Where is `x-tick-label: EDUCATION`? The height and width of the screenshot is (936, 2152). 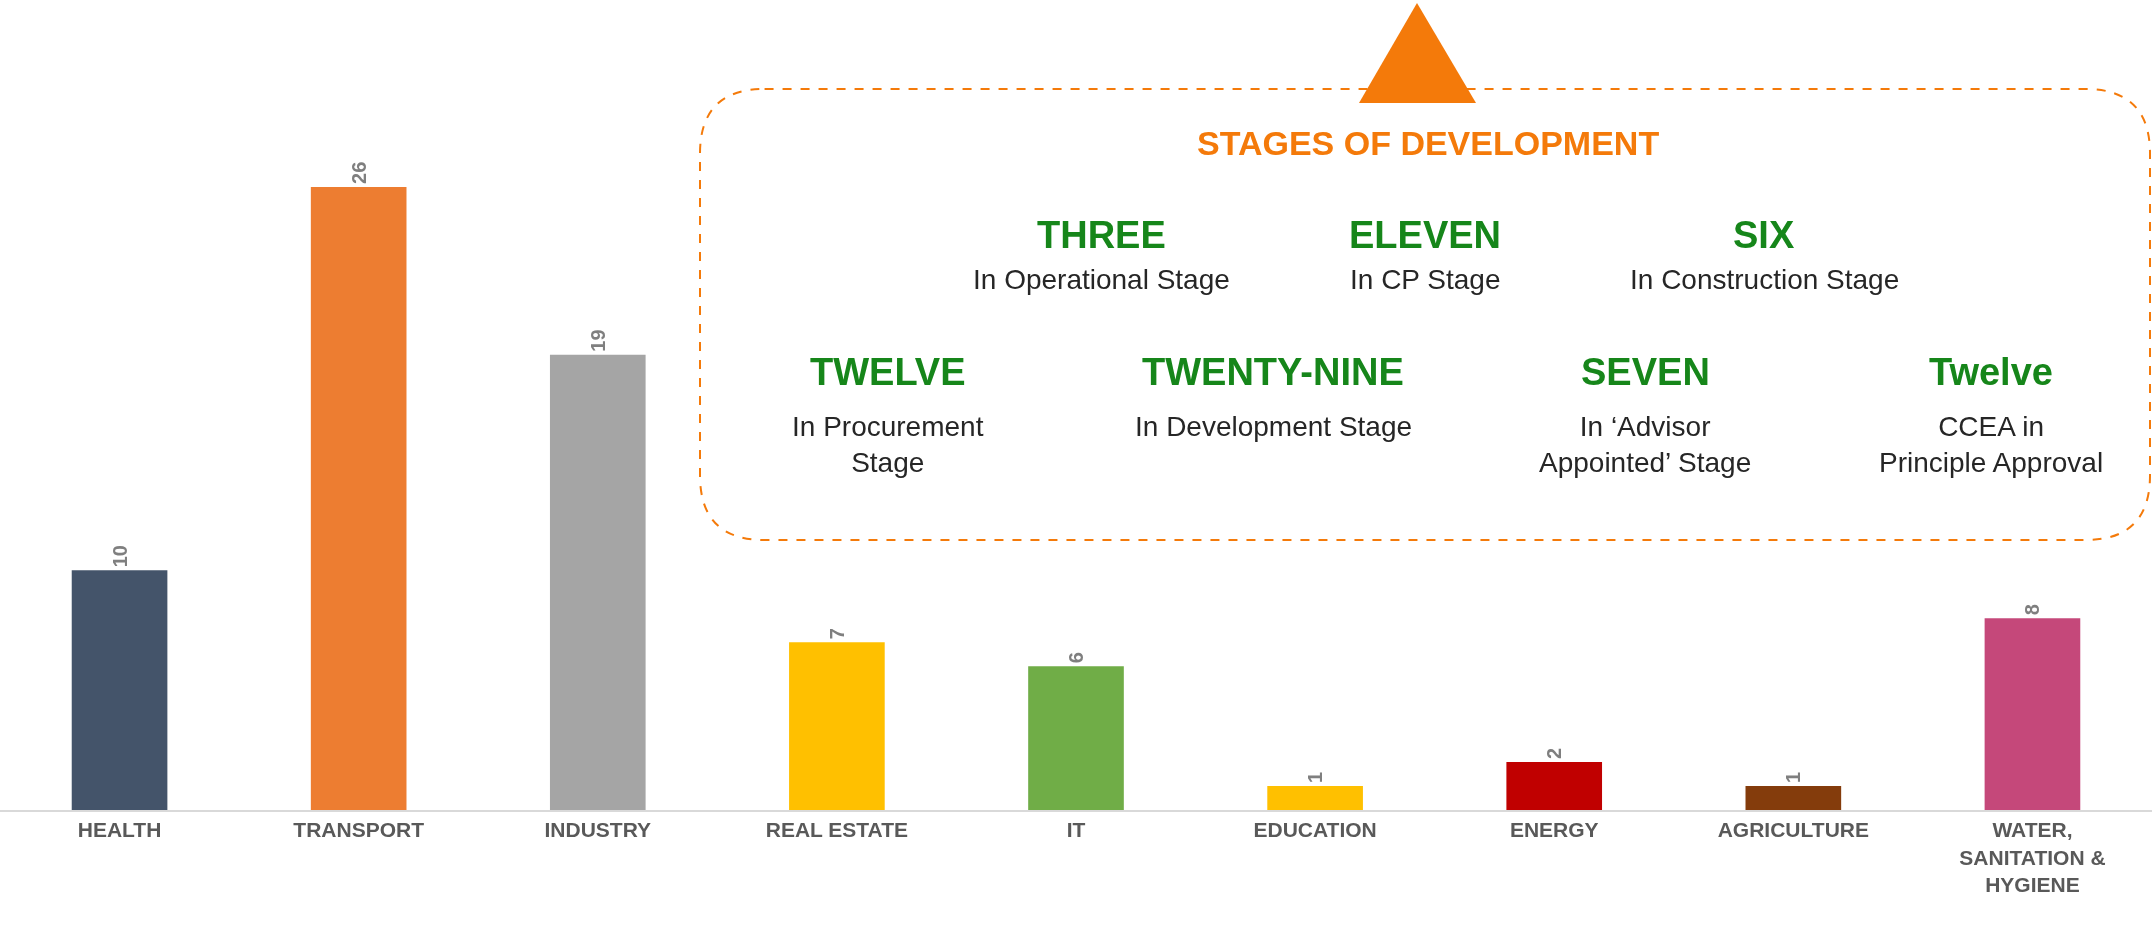 x-tick-label: EDUCATION is located at coordinates (1315, 830).